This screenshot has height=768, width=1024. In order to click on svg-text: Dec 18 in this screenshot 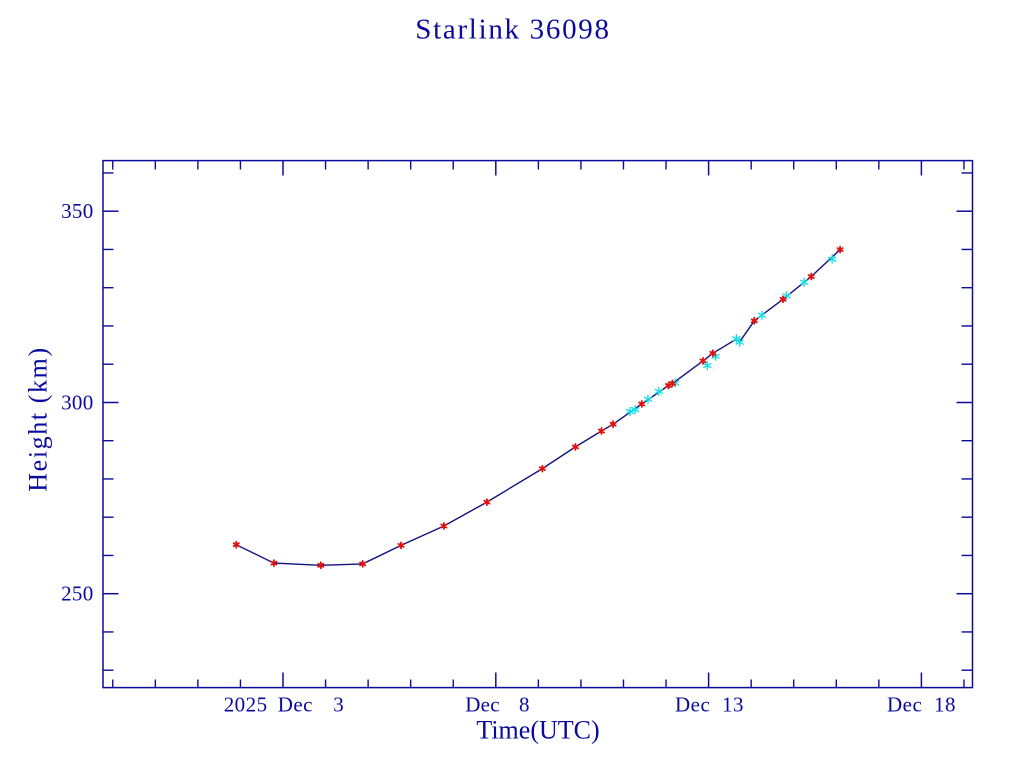, I will do `click(921, 705)`.